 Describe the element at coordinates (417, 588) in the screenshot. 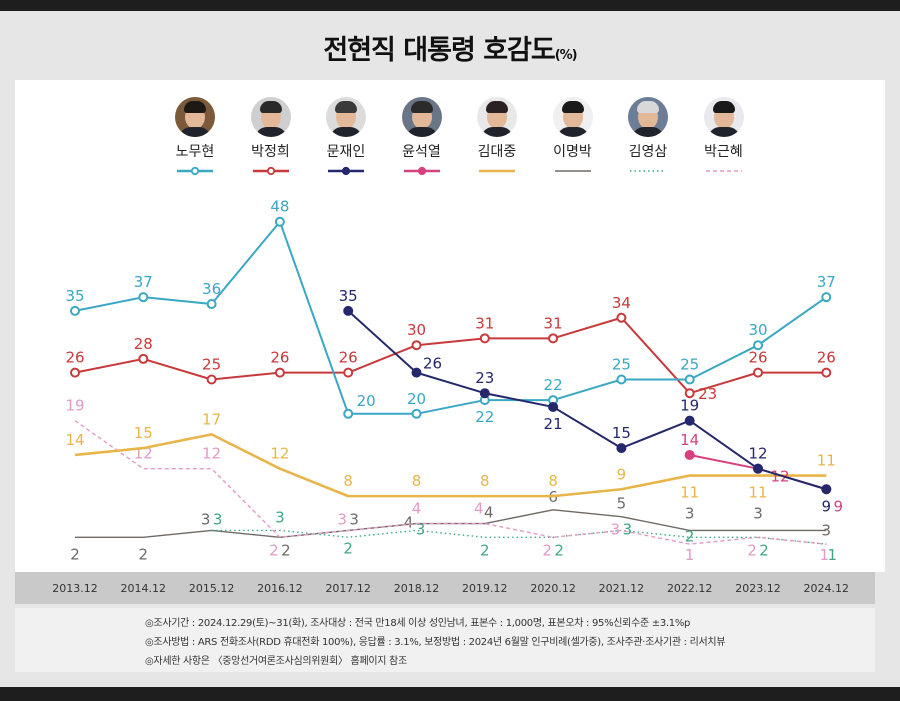

I see `x-tick-label: 2018.12` at that location.